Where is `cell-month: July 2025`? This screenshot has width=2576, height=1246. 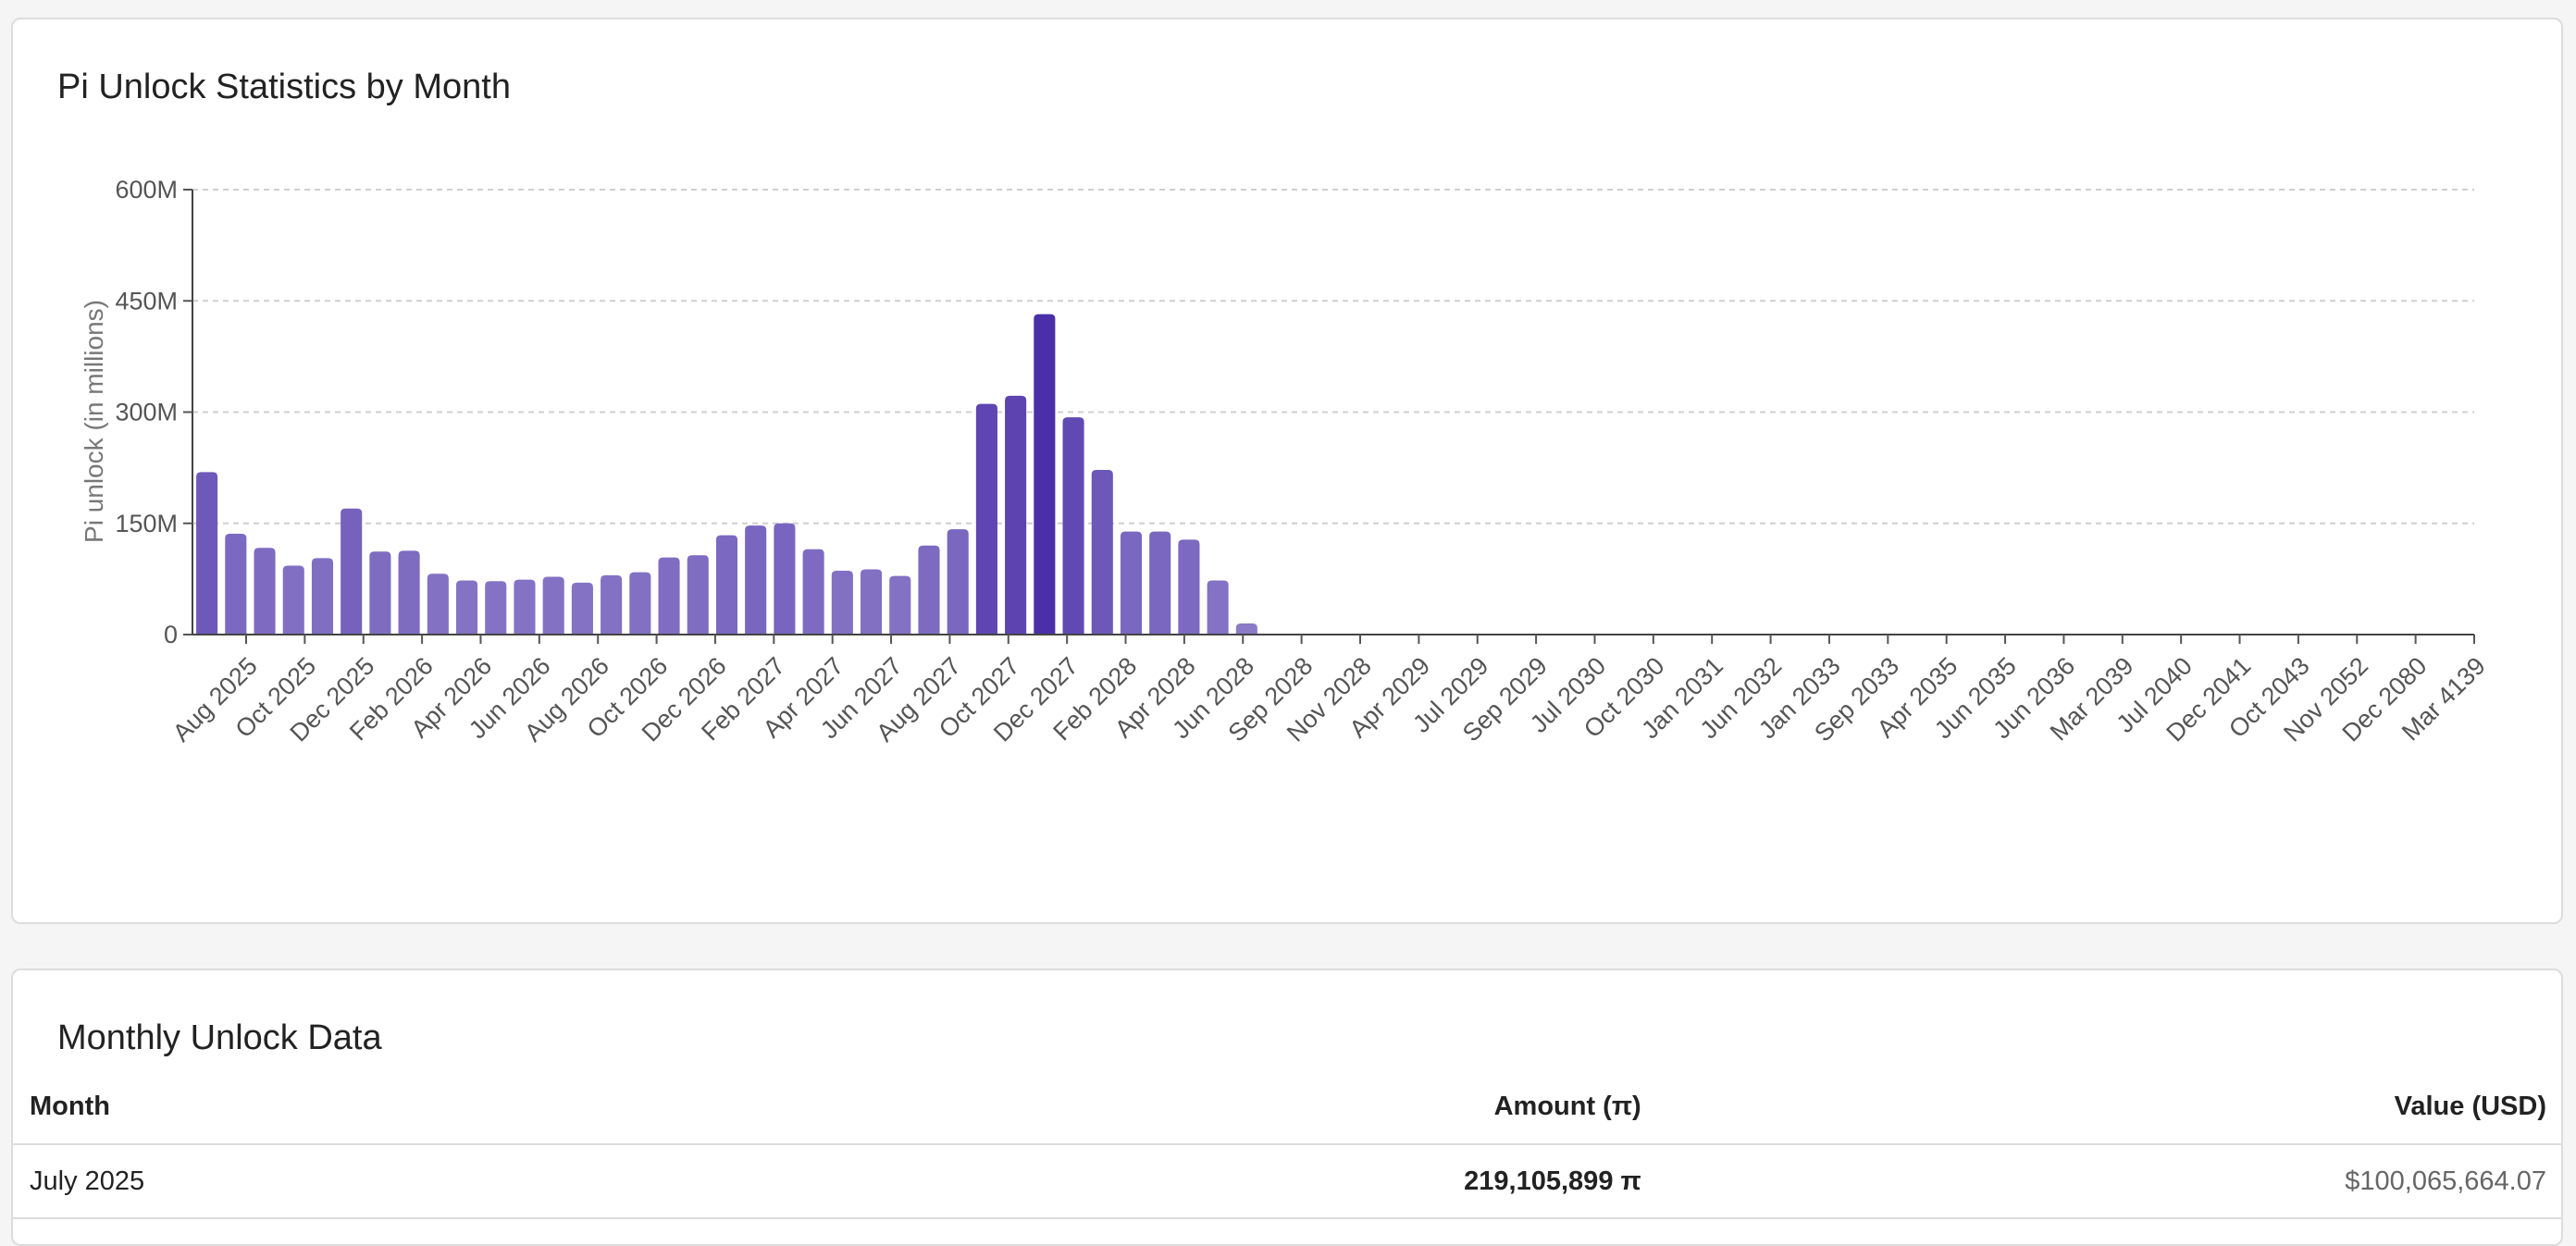
cell-month: July 2025 is located at coordinates (429, 1181).